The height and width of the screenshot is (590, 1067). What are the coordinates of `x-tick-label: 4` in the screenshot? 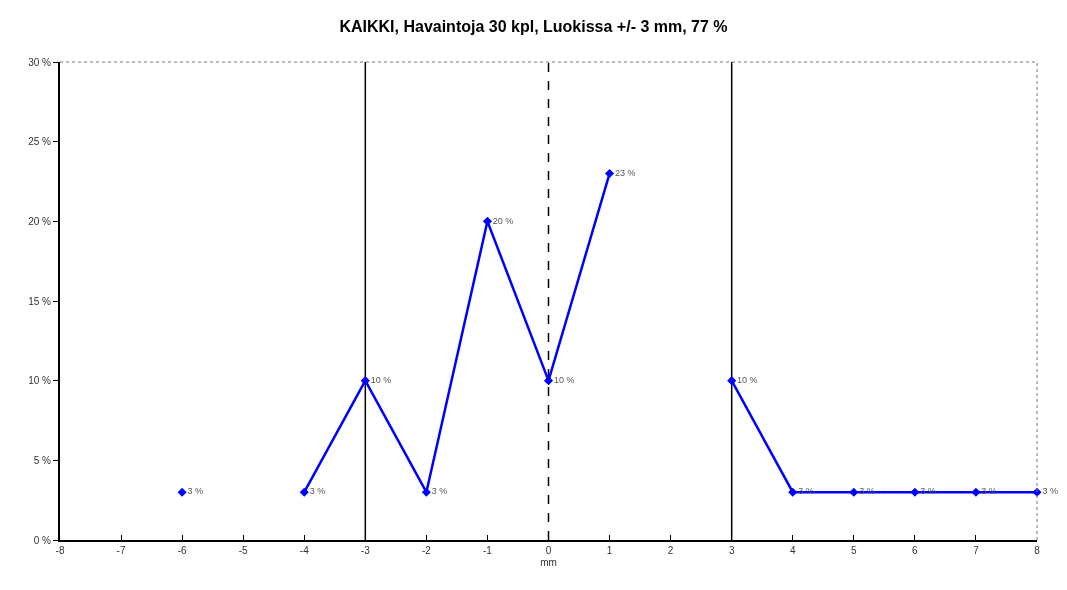 It's located at (792, 550).